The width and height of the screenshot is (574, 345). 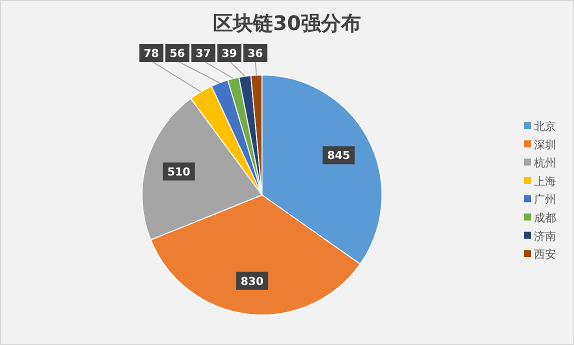 I want to click on data-label: 830, so click(x=252, y=281).